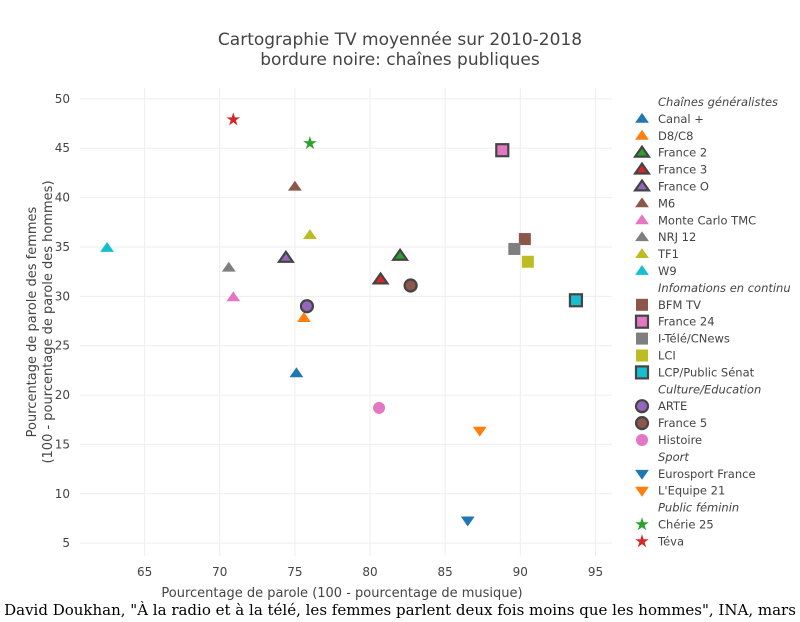 This screenshot has height=622, width=800. Describe the element at coordinates (686, 322) in the screenshot. I see `legend-label: France 24` at that location.